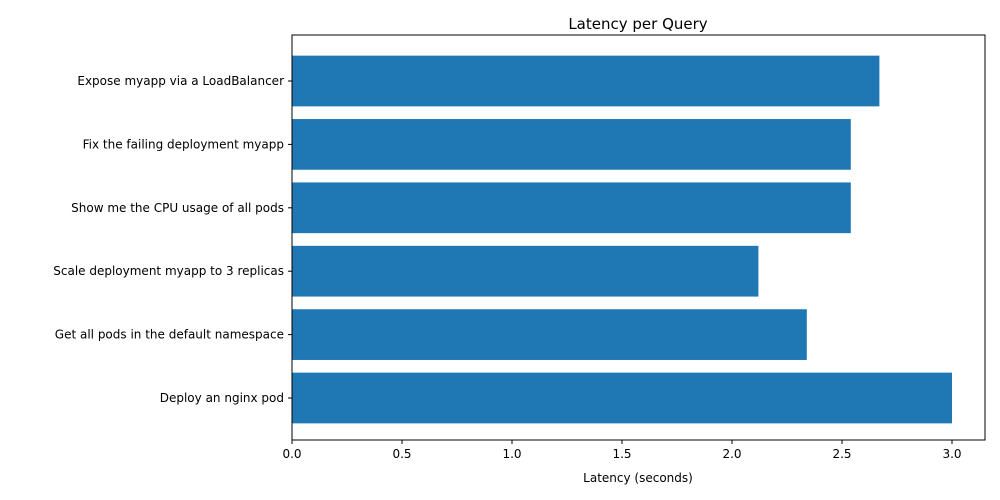  What do you see at coordinates (222, 398) in the screenshot?
I see `category-label-0: Deploy an nginx pod` at bounding box center [222, 398].